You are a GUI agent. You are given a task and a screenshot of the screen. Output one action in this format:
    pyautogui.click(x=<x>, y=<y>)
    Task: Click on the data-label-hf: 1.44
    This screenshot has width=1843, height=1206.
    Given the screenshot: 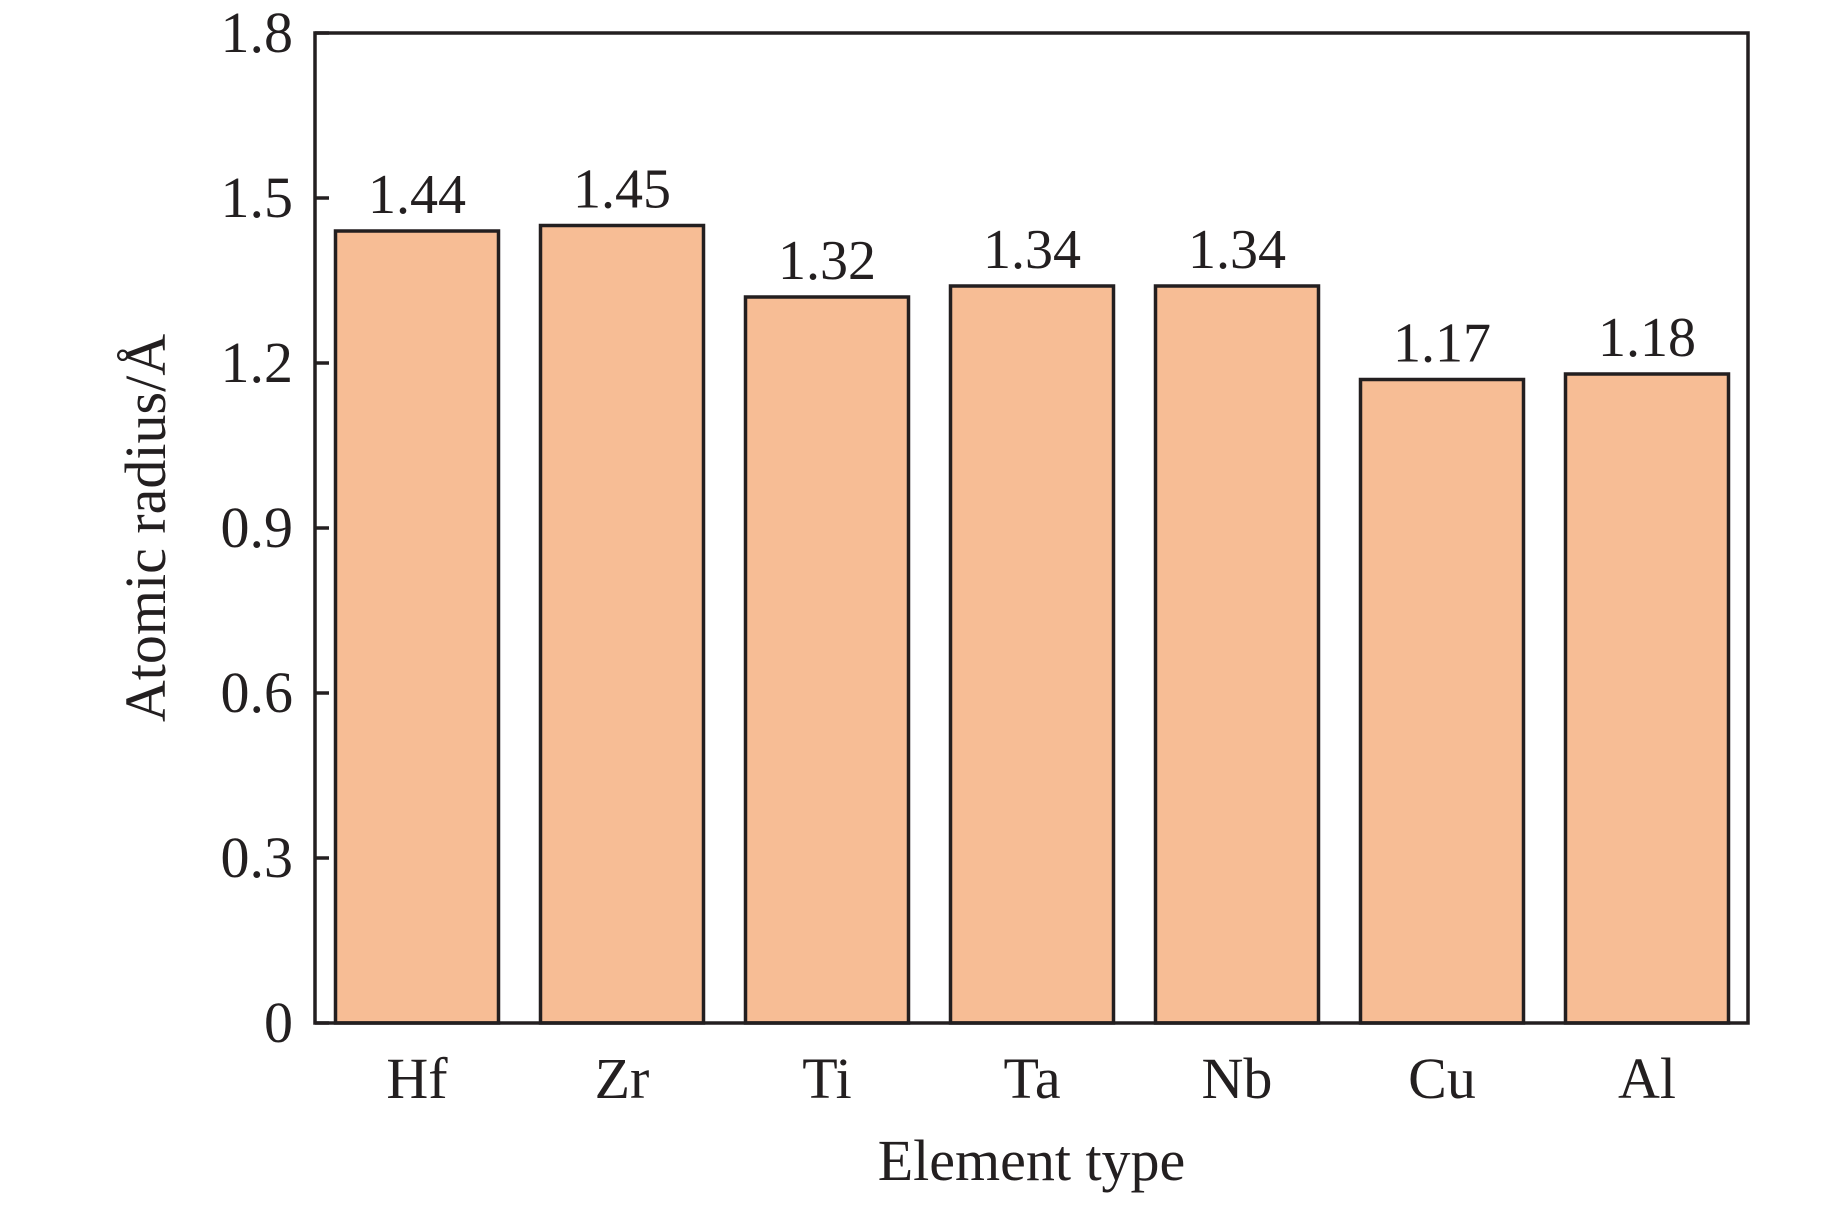 What is the action you would take?
    pyautogui.click(x=417, y=195)
    